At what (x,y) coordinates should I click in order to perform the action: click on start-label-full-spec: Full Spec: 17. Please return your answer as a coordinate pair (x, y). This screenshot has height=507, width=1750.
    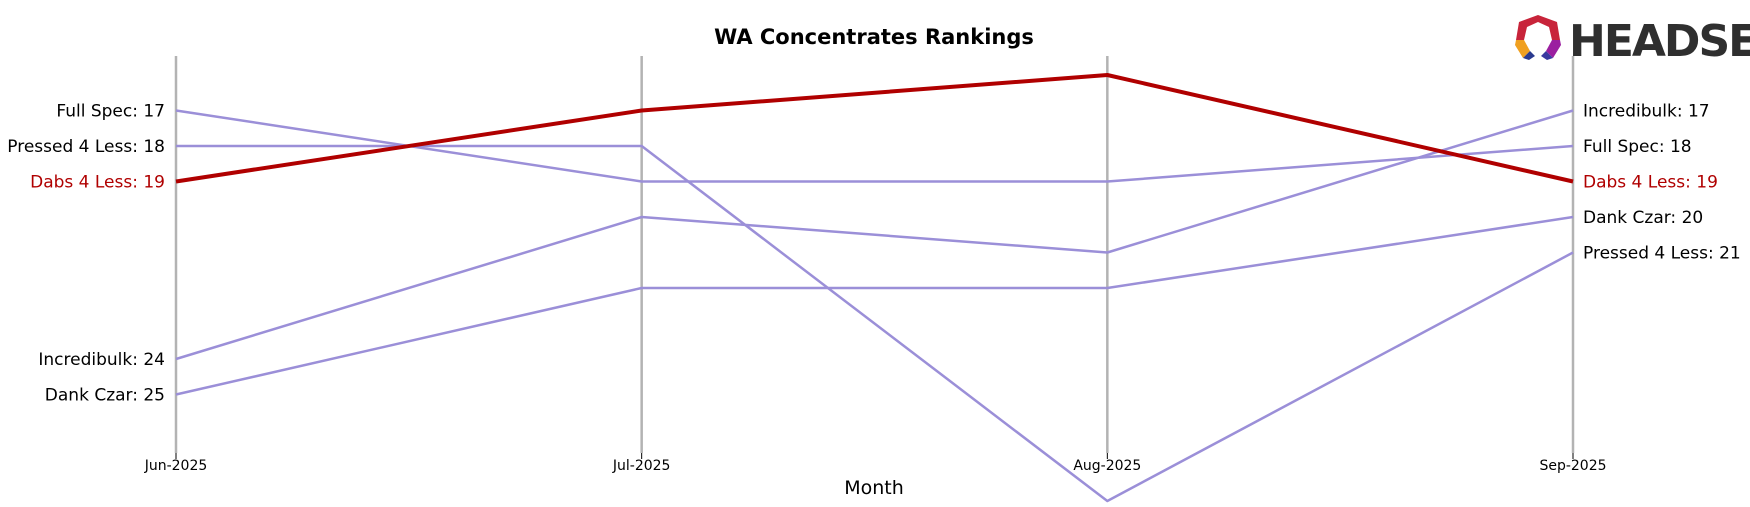
    Looking at the image, I should click on (110, 112).